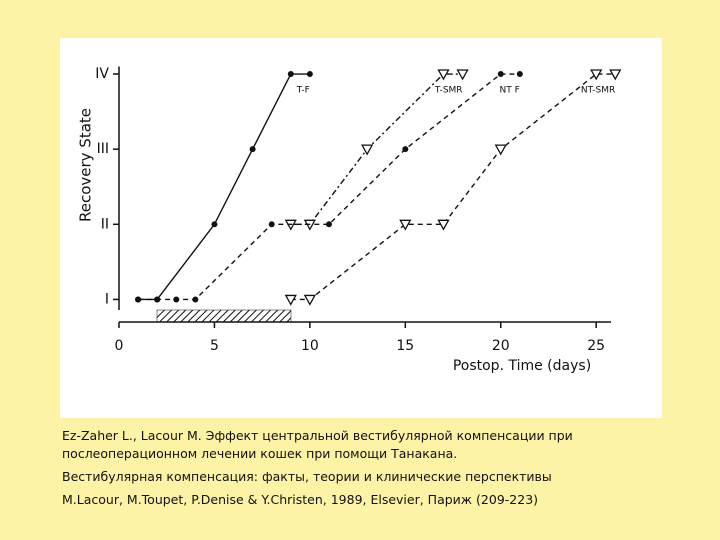 The image size is (720, 540). Describe the element at coordinates (103, 149) in the screenshot. I see `y-tick-label: III` at that location.